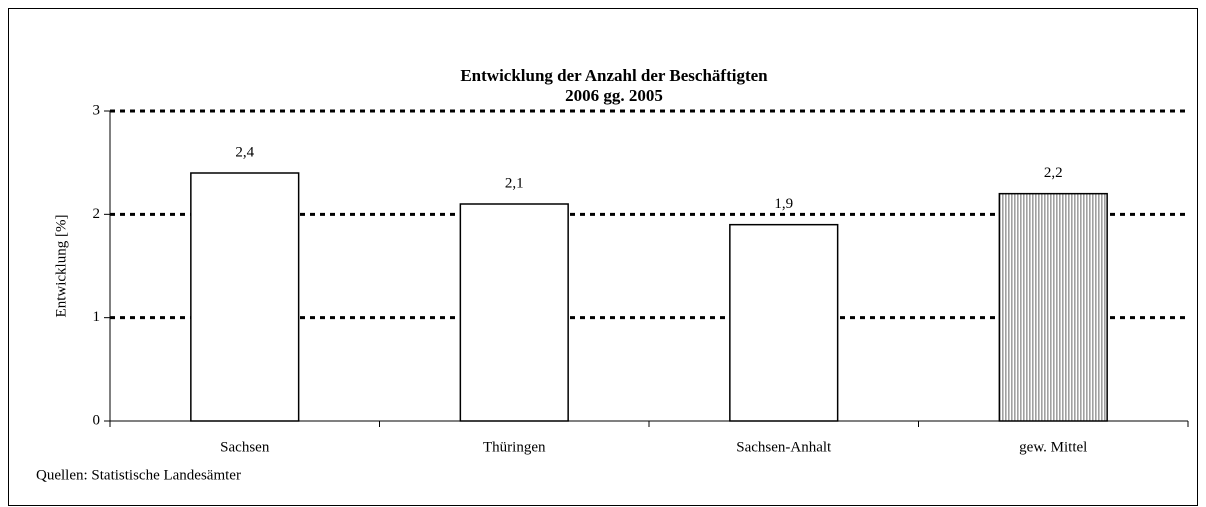 This screenshot has height=507, width=1206. Describe the element at coordinates (614, 75) in the screenshot. I see `chart-title: Entwicklung der Anzahl der Beschäftigten` at that location.